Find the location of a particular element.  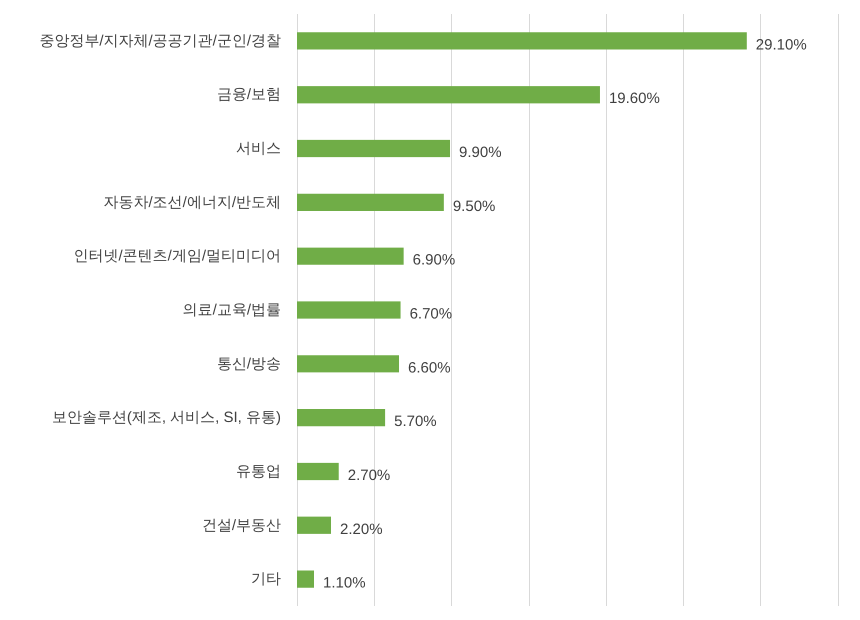

y-tick-label: 건설/부동산 is located at coordinates (241, 525).